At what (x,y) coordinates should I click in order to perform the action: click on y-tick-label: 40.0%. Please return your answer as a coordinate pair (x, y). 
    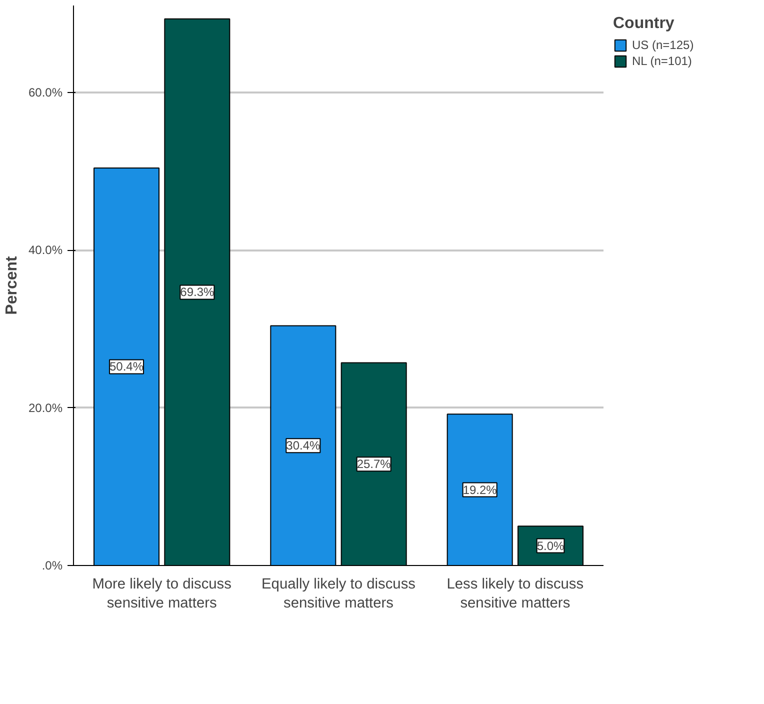
    Looking at the image, I should click on (45, 250).